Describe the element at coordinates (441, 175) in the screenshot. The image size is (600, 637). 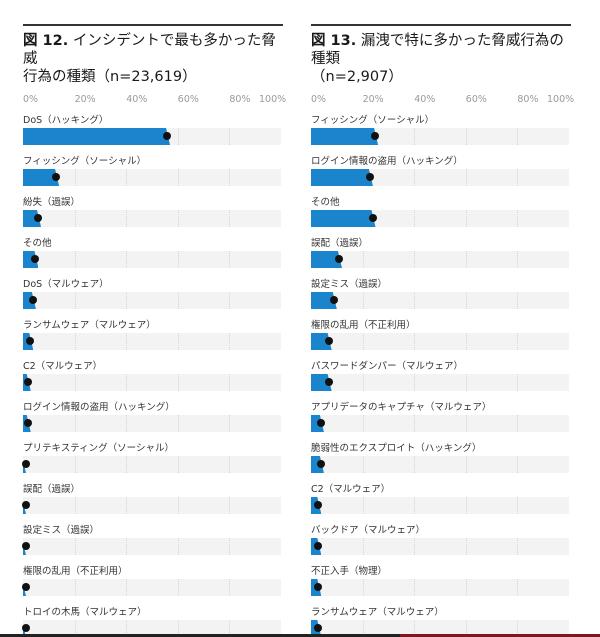
I see `bar-row: ログイン情報の盗用（ハッキング）` at that location.